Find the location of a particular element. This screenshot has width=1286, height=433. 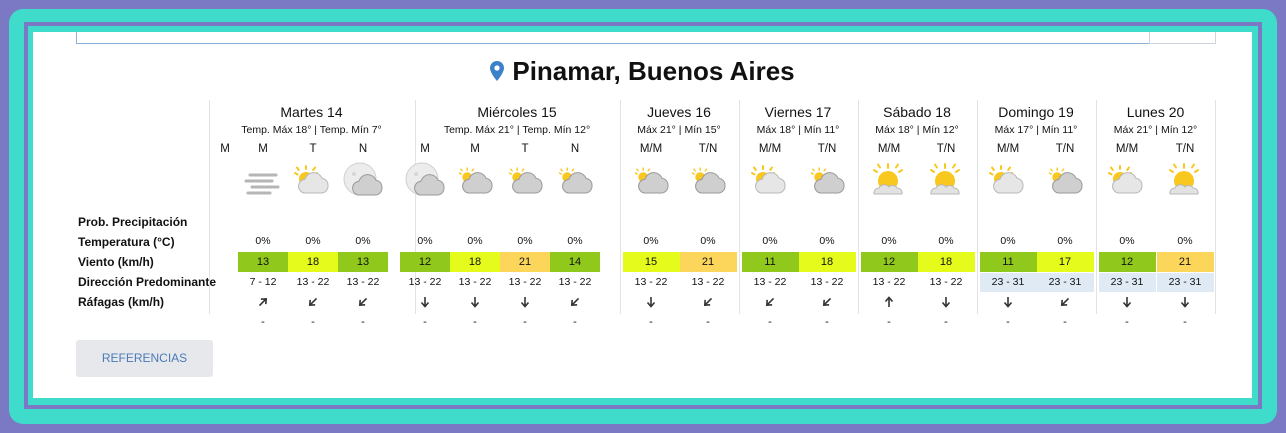

day-temperature-range: Máx 21° | Mín 12° is located at coordinates (1155, 130).